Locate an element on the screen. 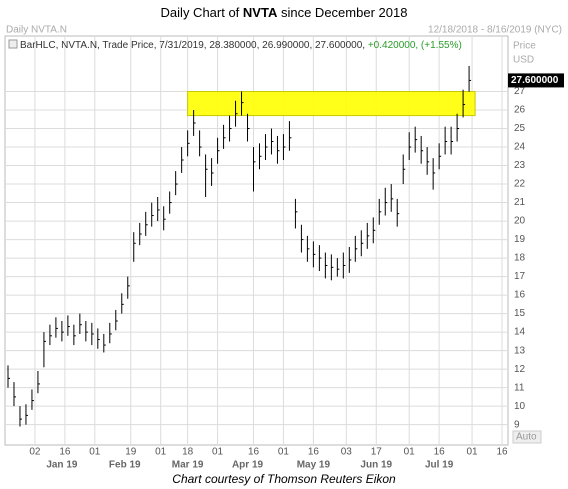  y-tick-label: 13 is located at coordinates (520, 350).